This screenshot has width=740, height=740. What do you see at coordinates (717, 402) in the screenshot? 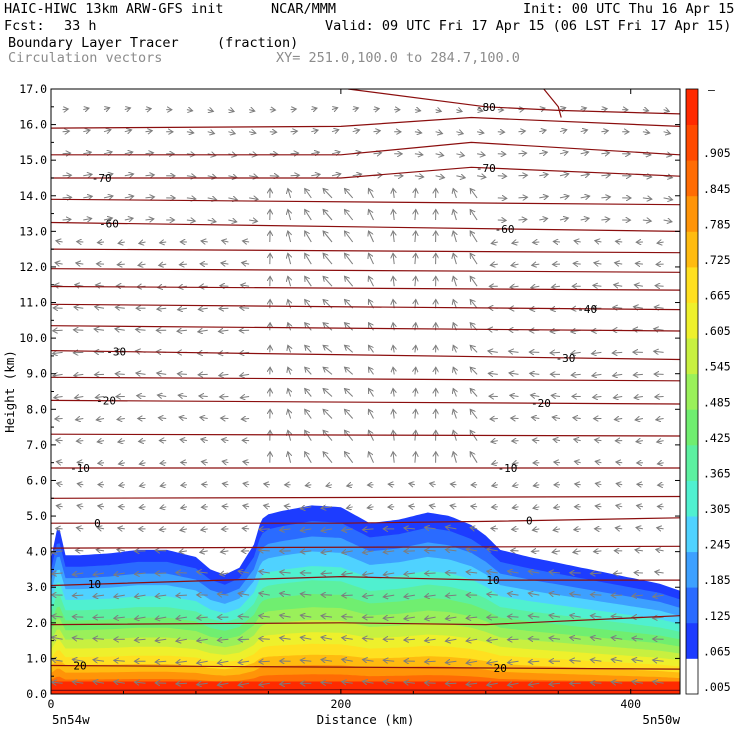
I see `colorbar-label: .485` at bounding box center [717, 402].